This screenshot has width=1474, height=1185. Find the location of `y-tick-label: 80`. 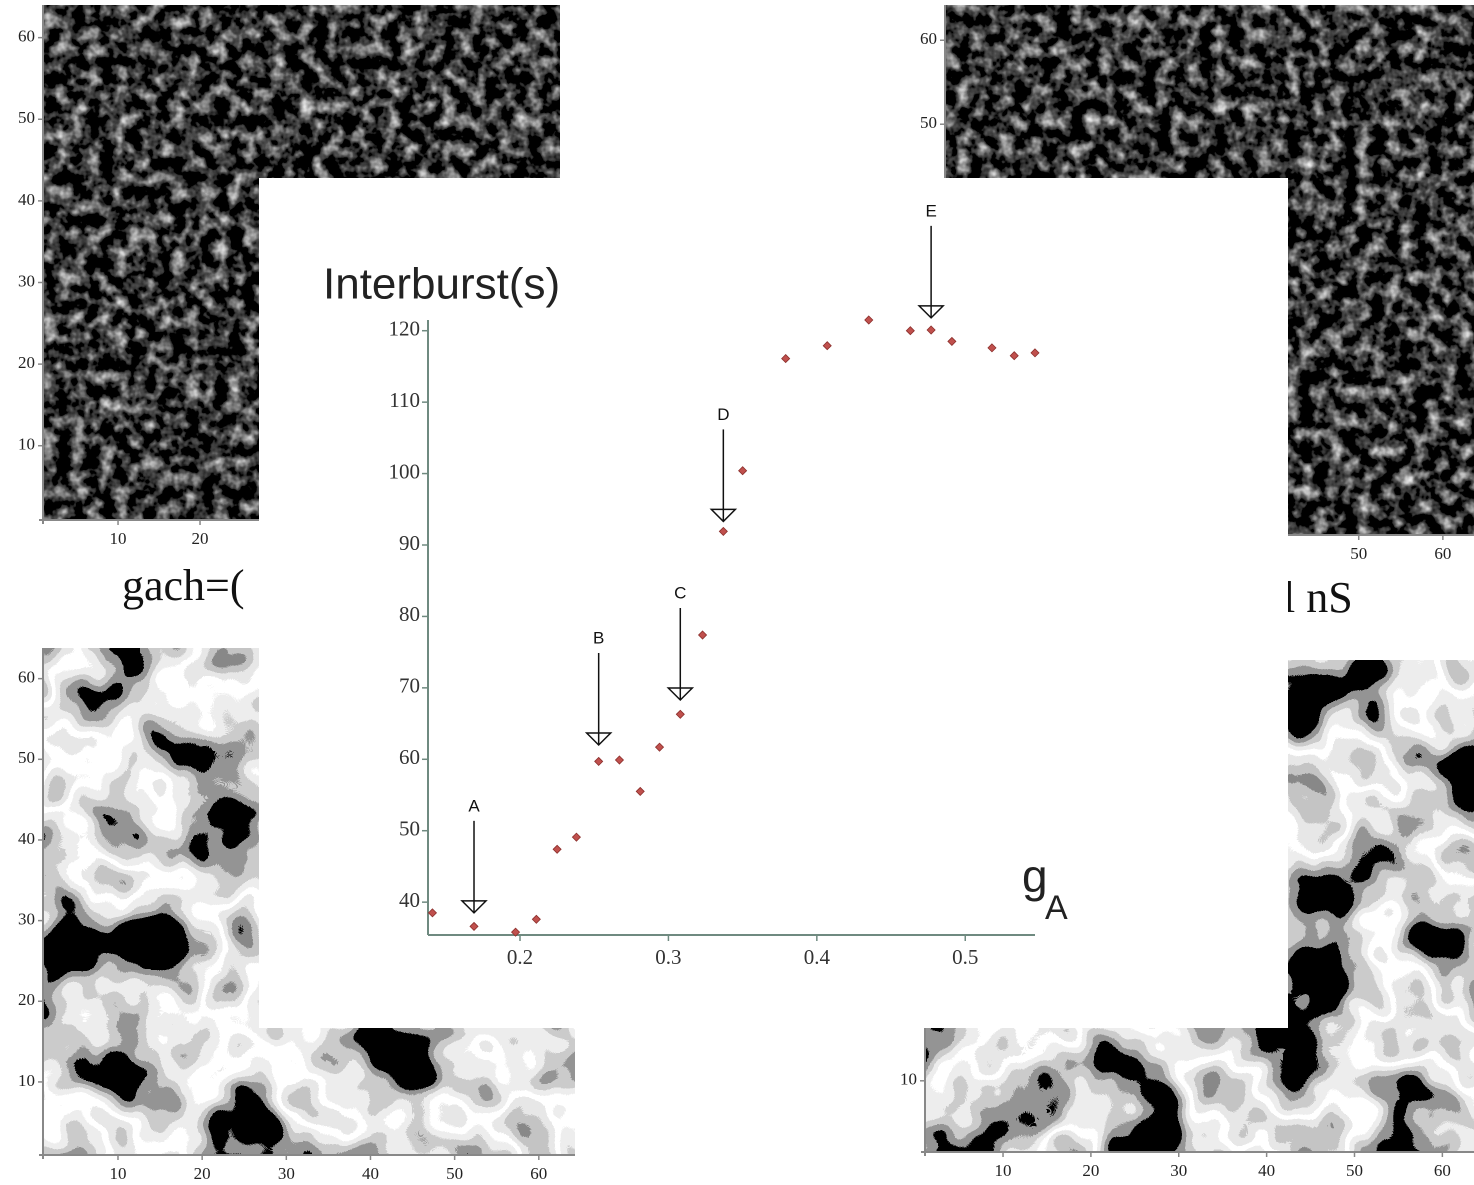

y-tick-label: 80 is located at coordinates (409, 614).